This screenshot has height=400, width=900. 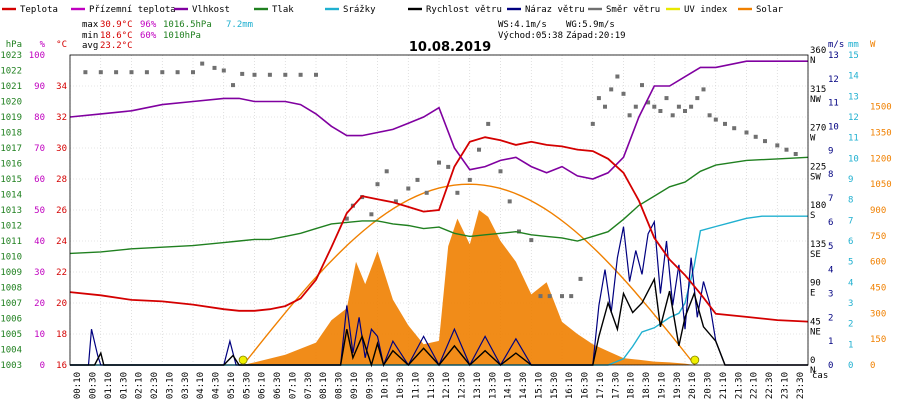 I want to click on celsius-tick: 28, so click(x=61, y=180).